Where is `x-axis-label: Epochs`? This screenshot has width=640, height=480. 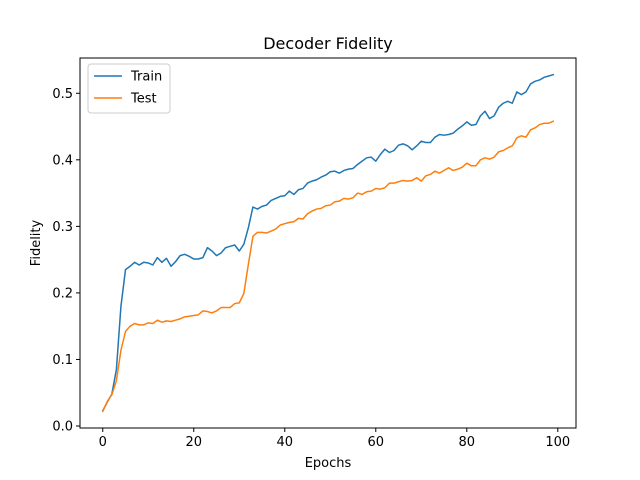 x-axis-label: Epochs is located at coordinates (328, 463).